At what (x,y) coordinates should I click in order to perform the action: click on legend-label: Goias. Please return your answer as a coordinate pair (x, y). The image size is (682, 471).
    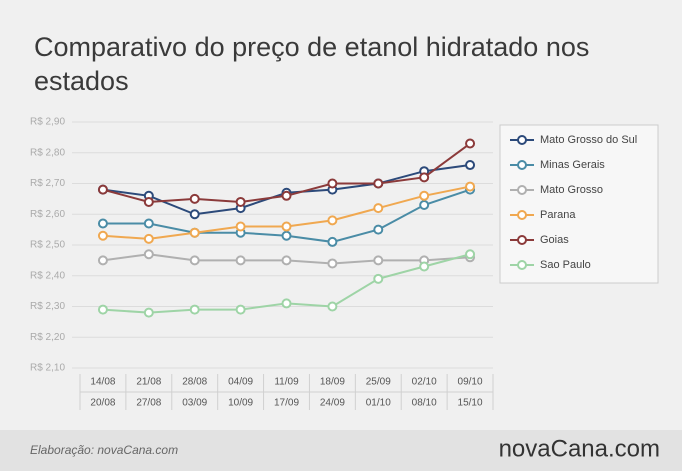
    Looking at the image, I should click on (554, 240).